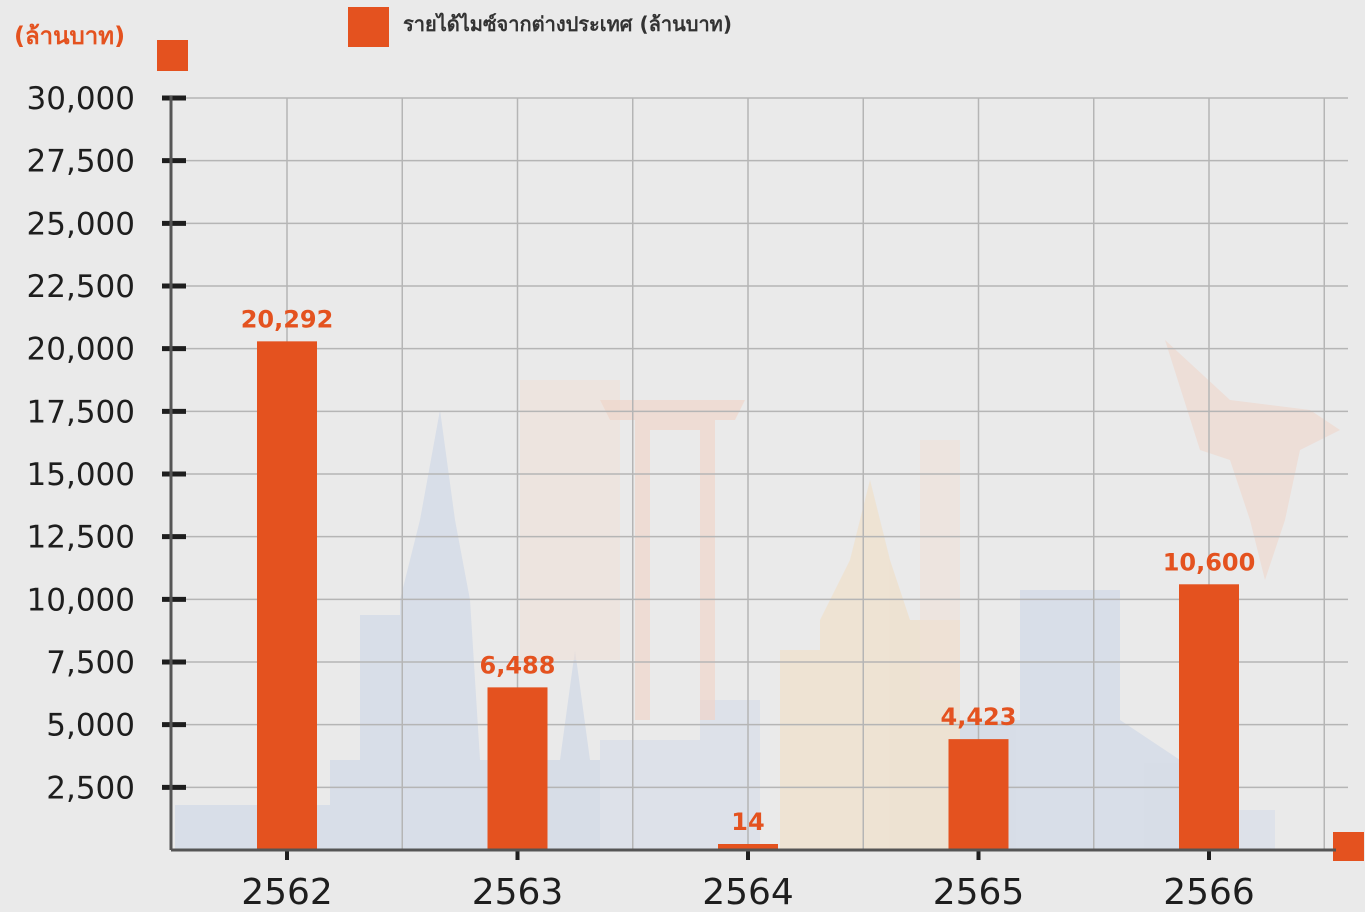 This screenshot has width=1365, height=912. What do you see at coordinates (979, 892) in the screenshot?
I see `x-tick-label-2565: 2565` at bounding box center [979, 892].